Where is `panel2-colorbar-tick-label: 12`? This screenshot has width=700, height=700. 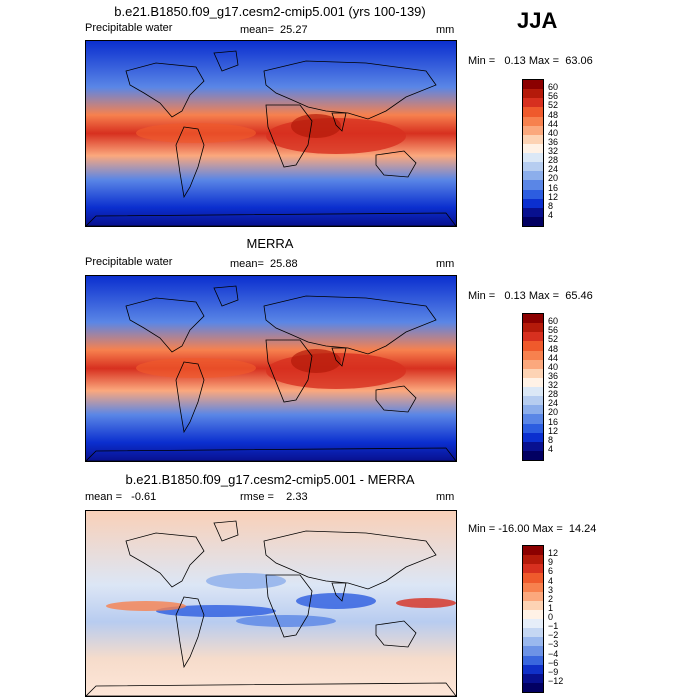
panel2-colorbar-tick-label: 12 is located at coordinates (553, 430).